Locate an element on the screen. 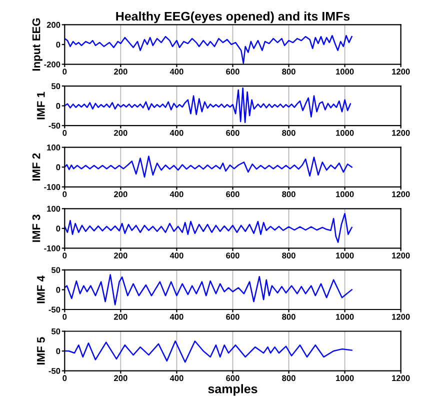 This screenshot has height=412, width=431. chart-title: Healthy EEG(eyes opened) and its IMFs is located at coordinates (233, 17).